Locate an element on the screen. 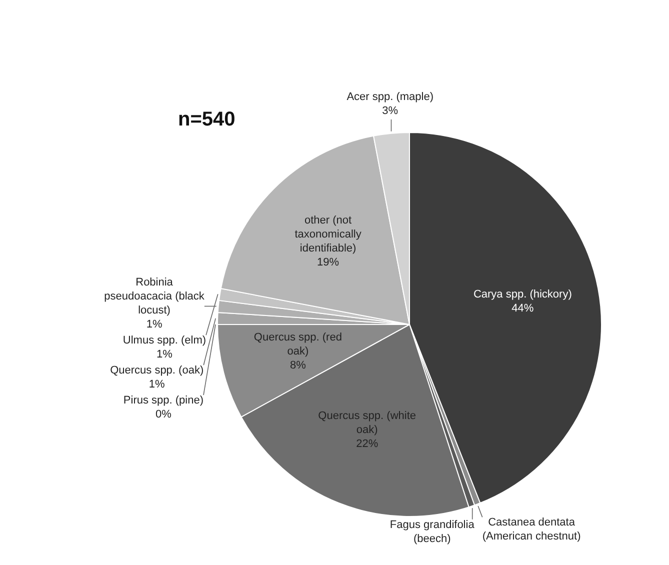  data-label: 44% is located at coordinates (523, 308).